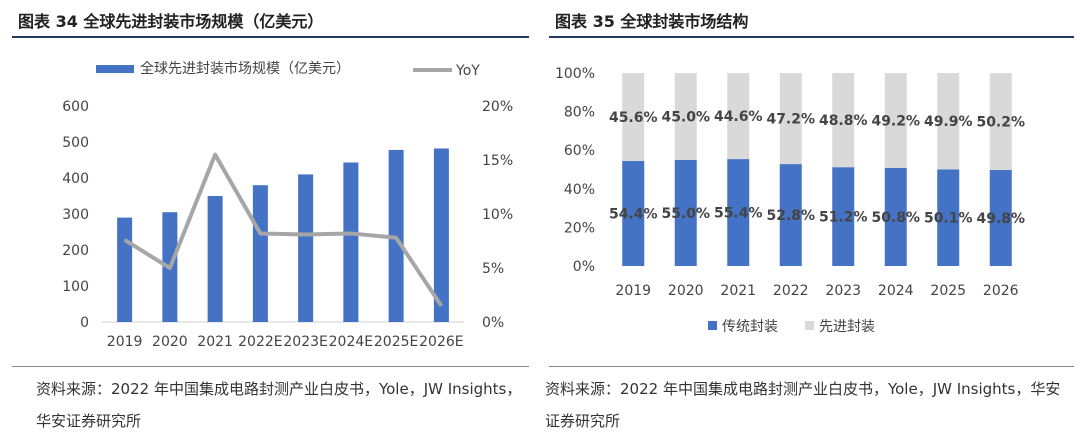 This screenshot has width=1080, height=439. I want to click on x-tick-label: 2024, so click(896, 291).